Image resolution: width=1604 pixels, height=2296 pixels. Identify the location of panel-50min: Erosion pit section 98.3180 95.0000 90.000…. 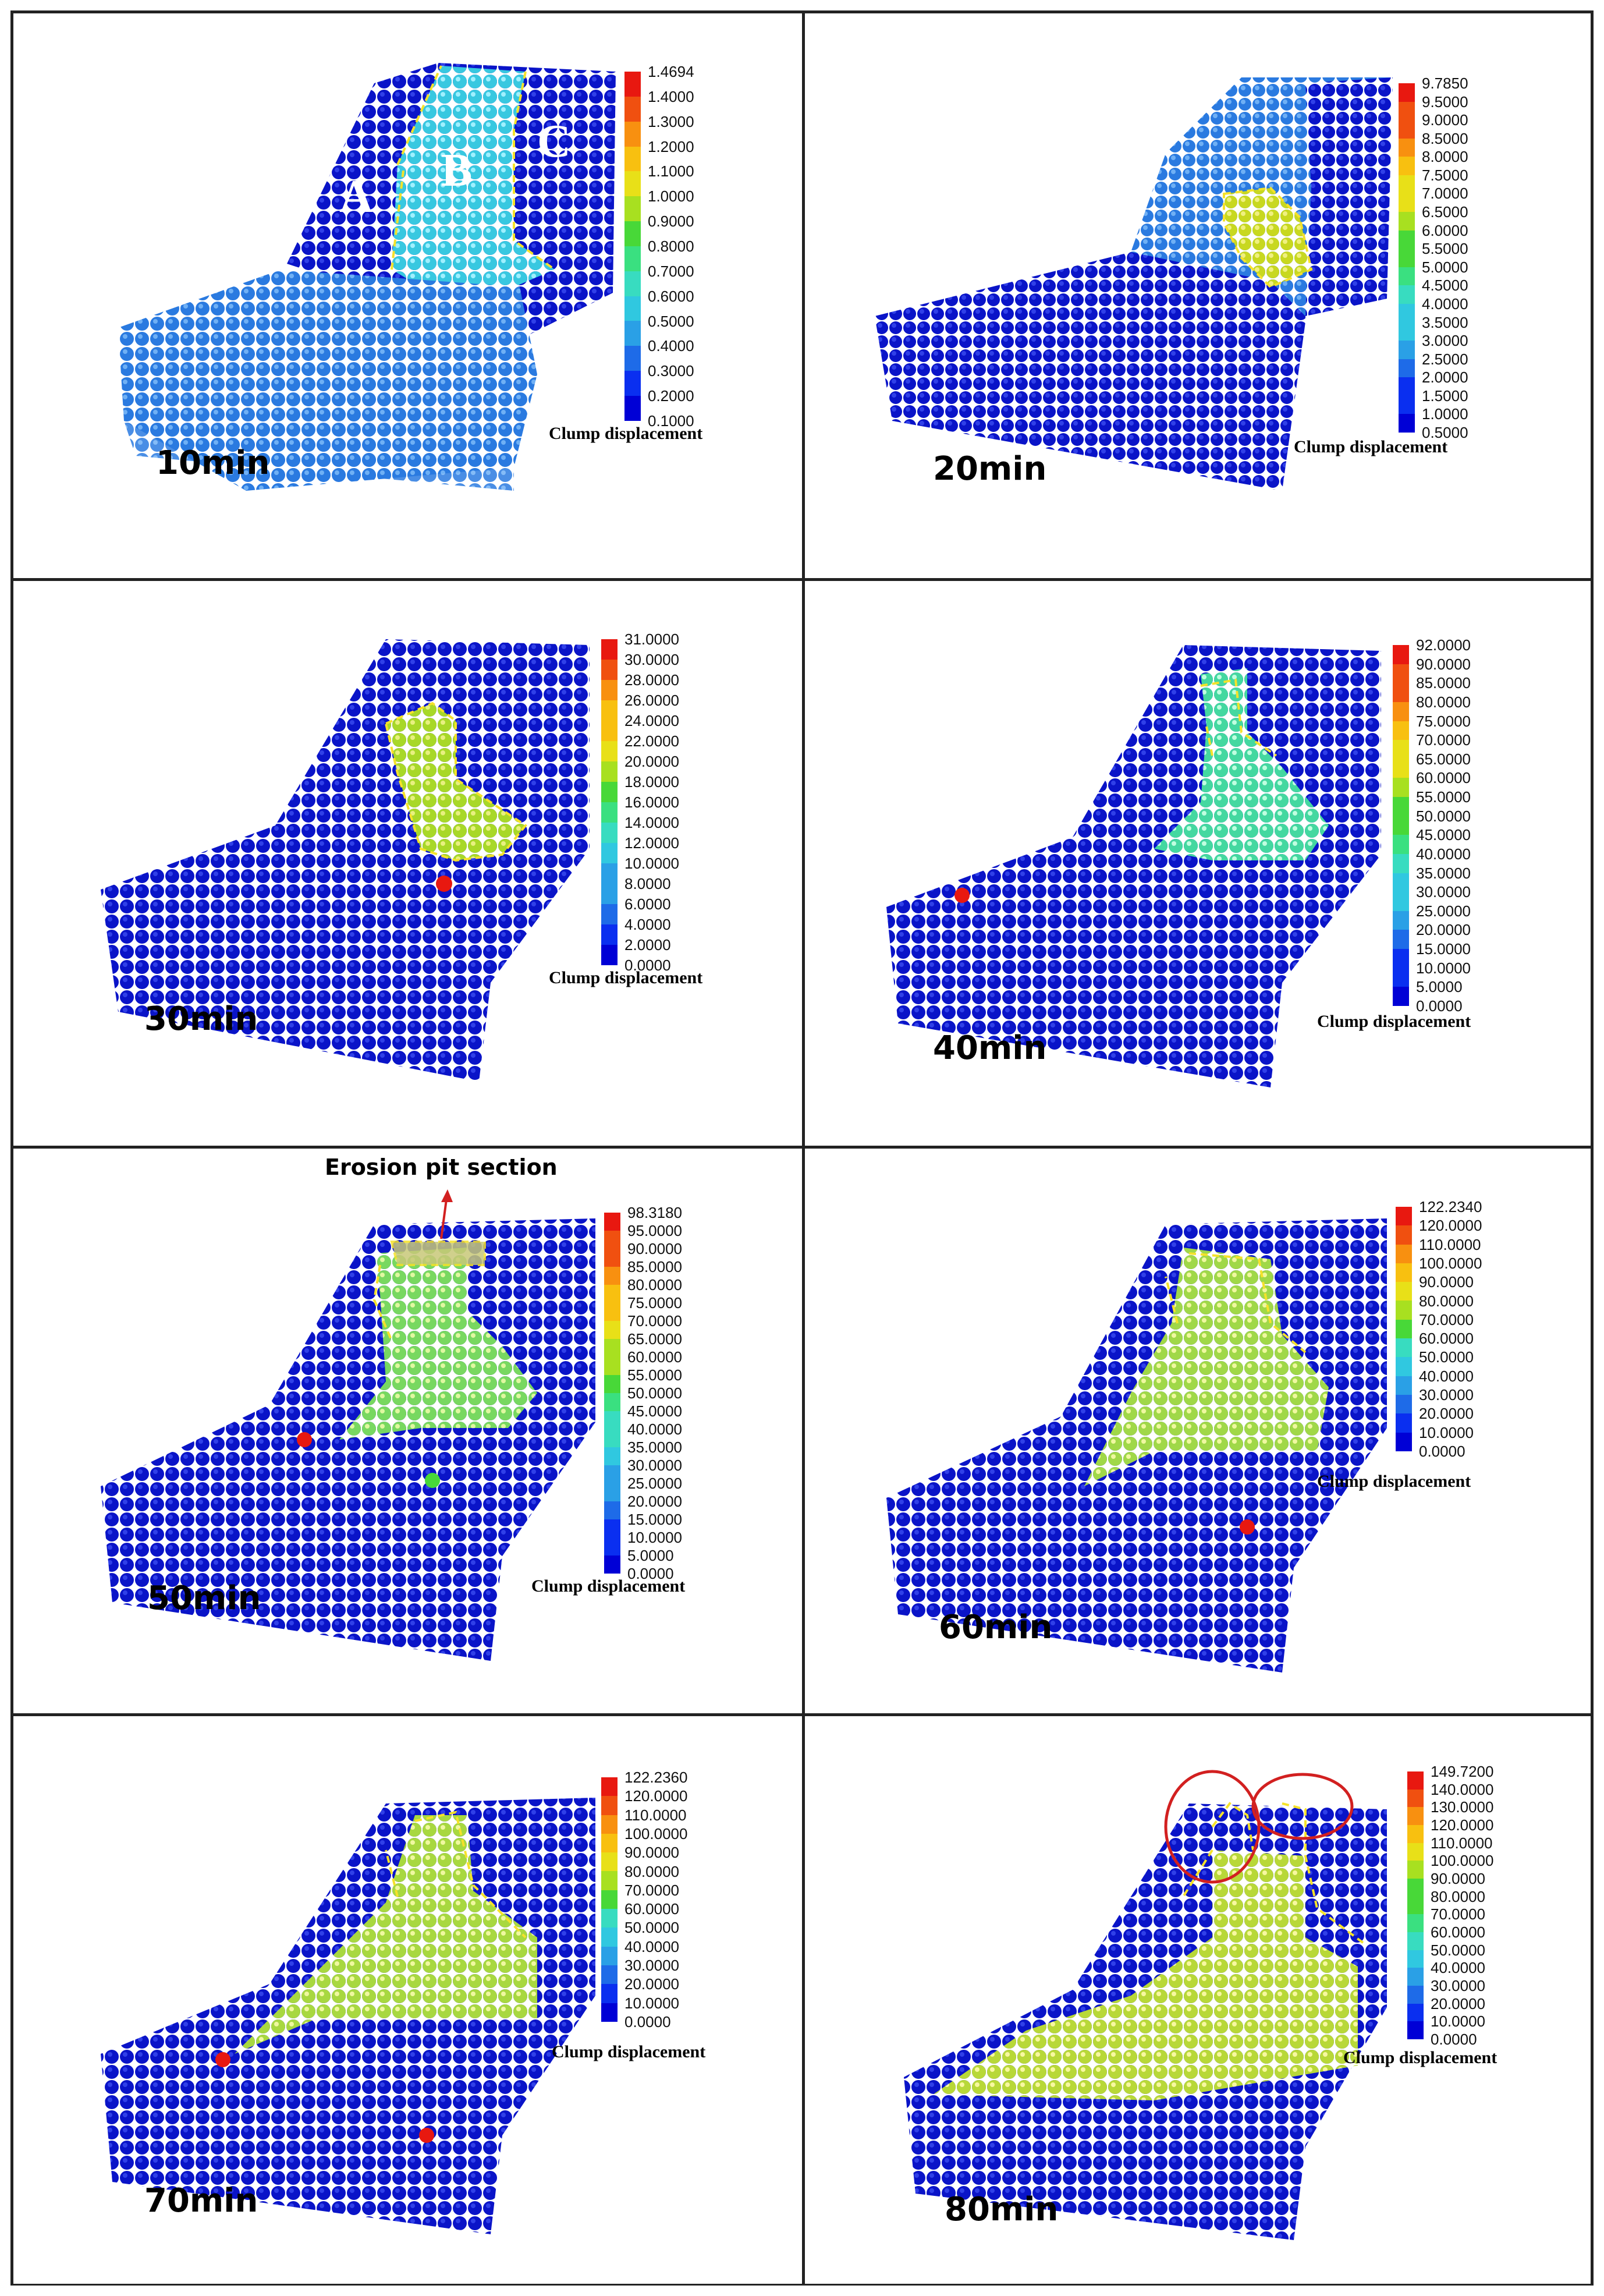
(409, 1433).